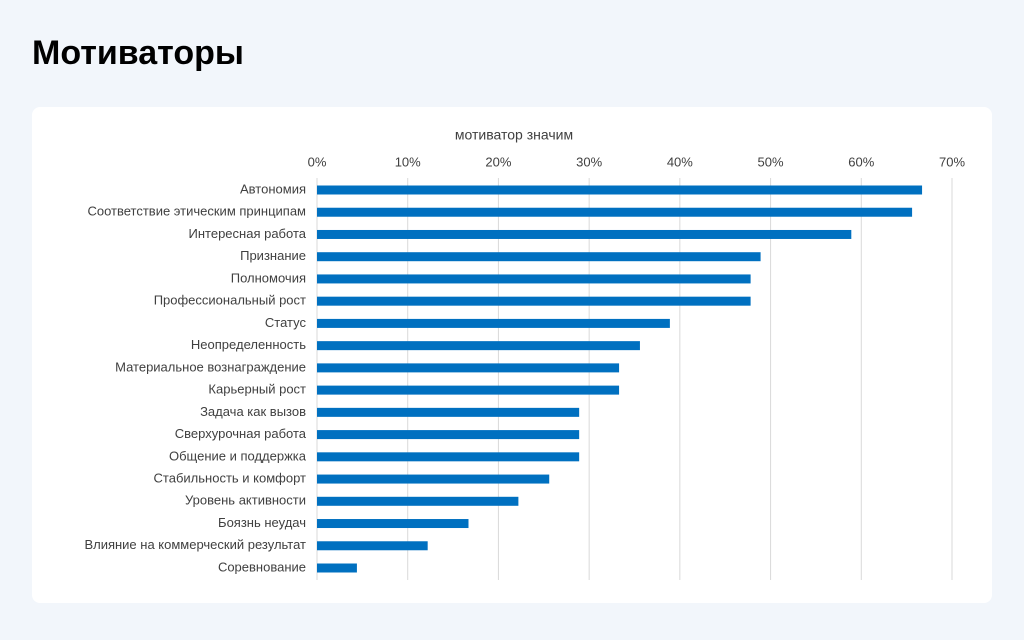 This screenshot has height=640, width=1024. What do you see at coordinates (317, 161) in the screenshot?
I see `x-tick-label: 0%` at bounding box center [317, 161].